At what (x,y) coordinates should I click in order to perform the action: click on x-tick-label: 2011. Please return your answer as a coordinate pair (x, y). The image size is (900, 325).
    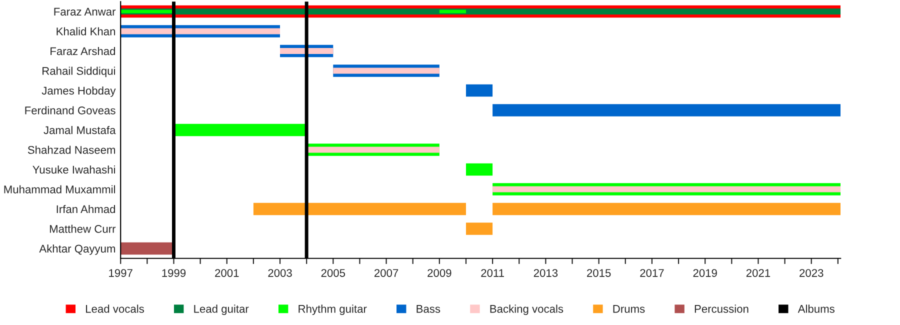
    Looking at the image, I should click on (492, 273).